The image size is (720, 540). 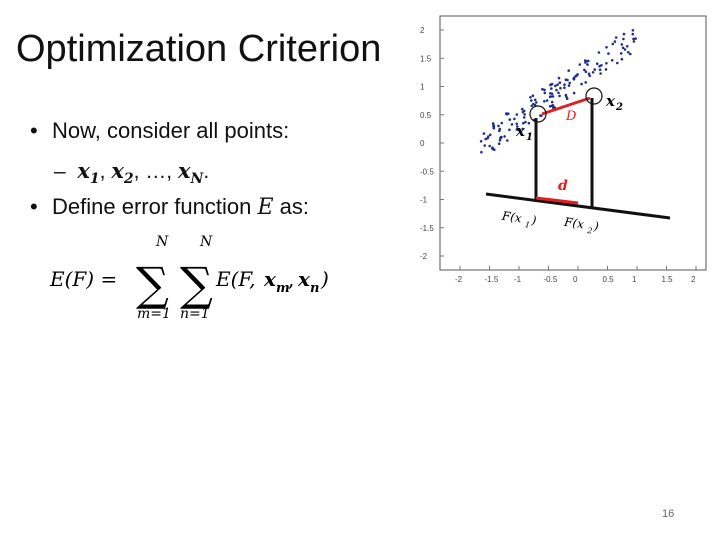 I want to click on label-Fx2-end: ), so click(x=596, y=226).